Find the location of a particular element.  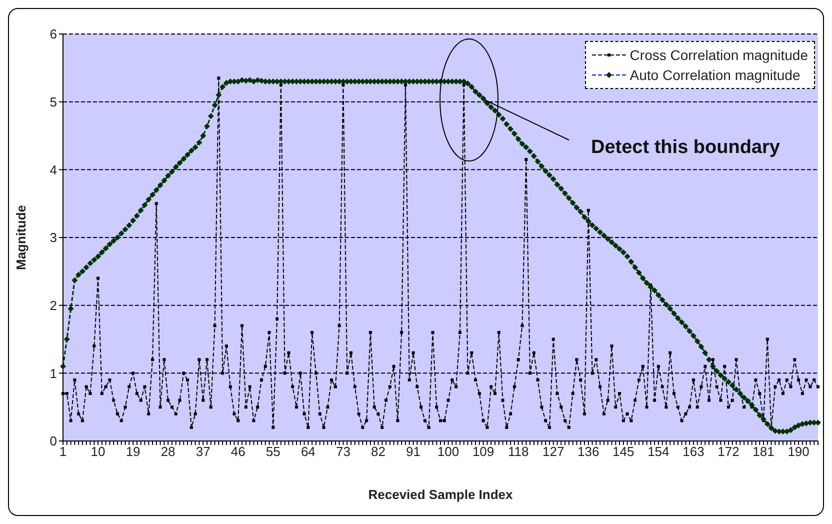

x-tick-label: 118 is located at coordinates (518, 452).